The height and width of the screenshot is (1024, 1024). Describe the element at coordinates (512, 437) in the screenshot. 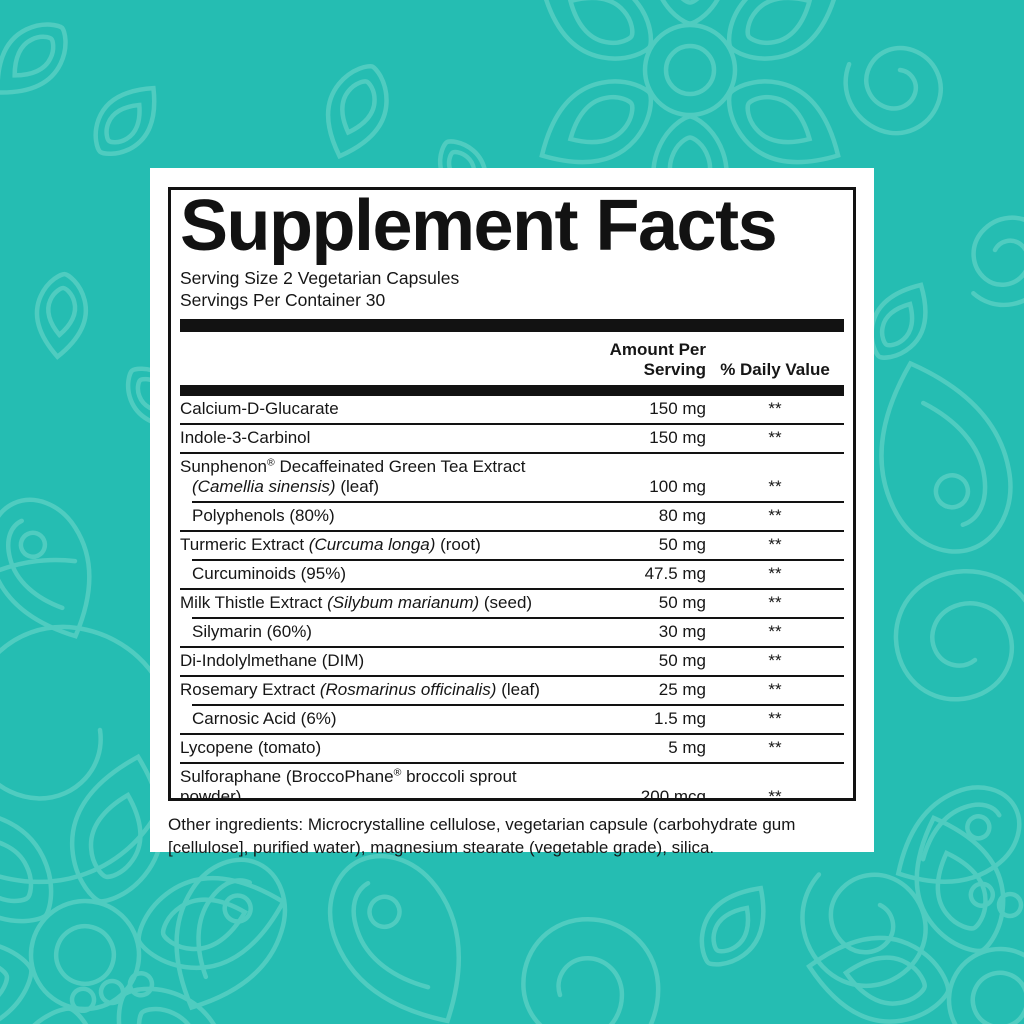

I see `table-row: Indole-3-Carbinol 150 mg **` at that location.